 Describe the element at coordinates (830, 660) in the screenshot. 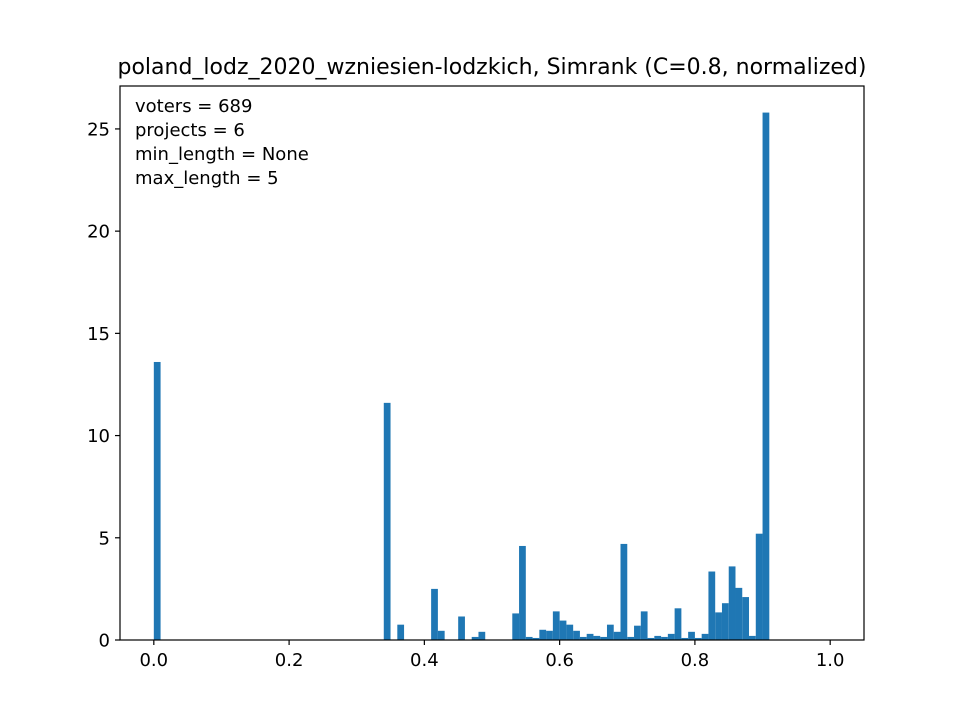

I see `x-tick-label: 1.0` at that location.